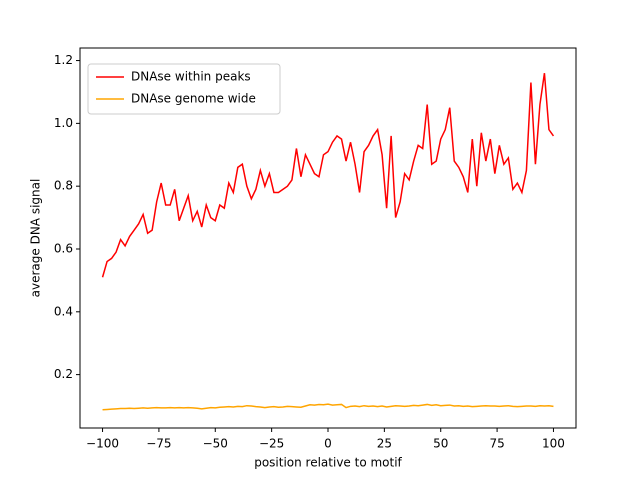 The image size is (640, 480). What do you see at coordinates (158, 444) in the screenshot?
I see `x-tick-label: −75` at bounding box center [158, 444].